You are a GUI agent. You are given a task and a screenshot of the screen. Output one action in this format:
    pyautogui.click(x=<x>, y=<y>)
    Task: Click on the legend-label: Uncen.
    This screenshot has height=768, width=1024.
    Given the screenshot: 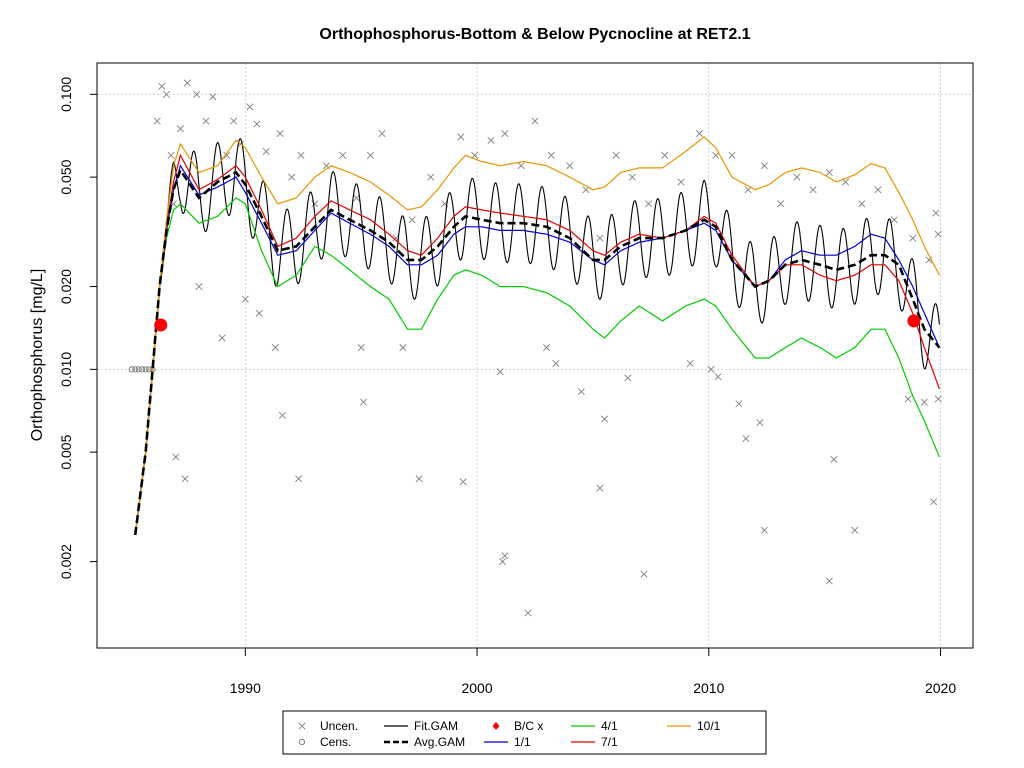 What is the action you would take?
    pyautogui.click(x=339, y=726)
    